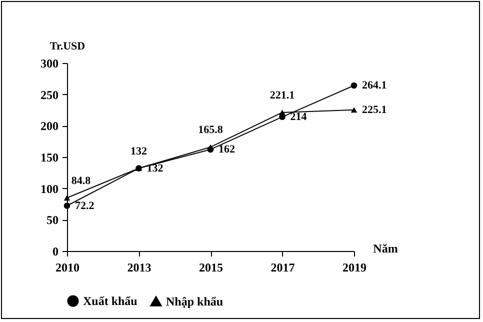  I want to click on x-tick-label: 2010, so click(68, 267).